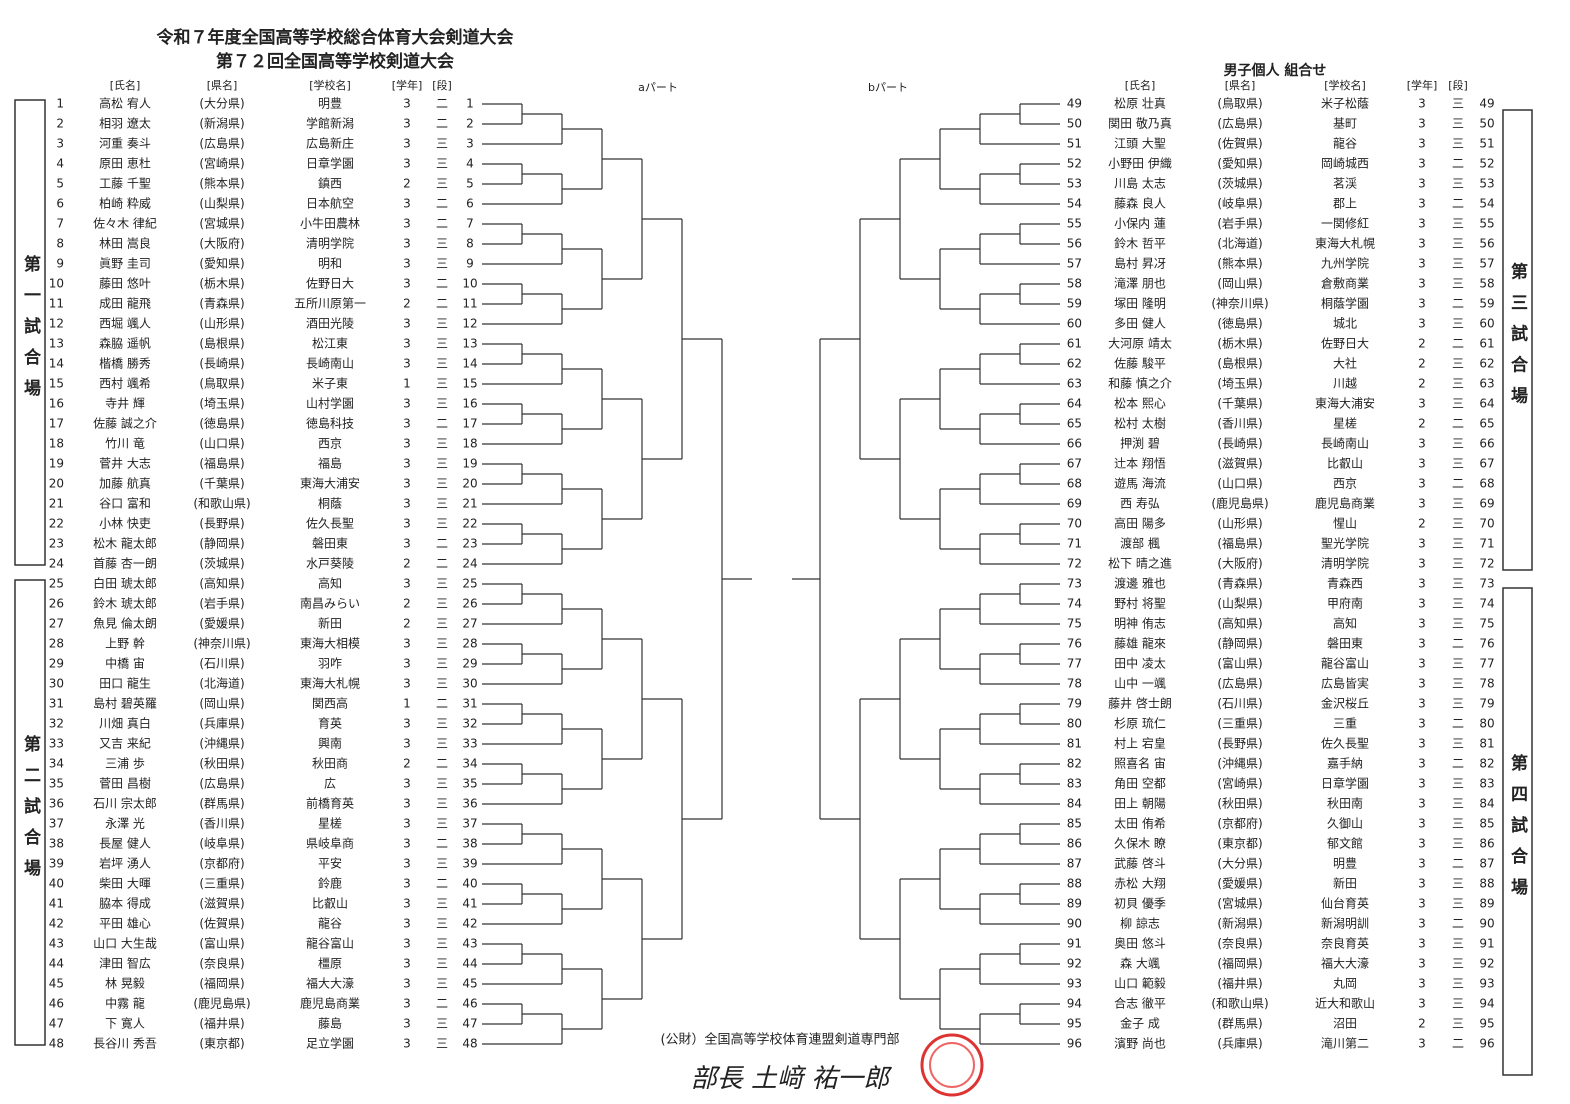 This screenshot has width=1570, height=1104. I want to click on bracket-no: 39, so click(469, 864).